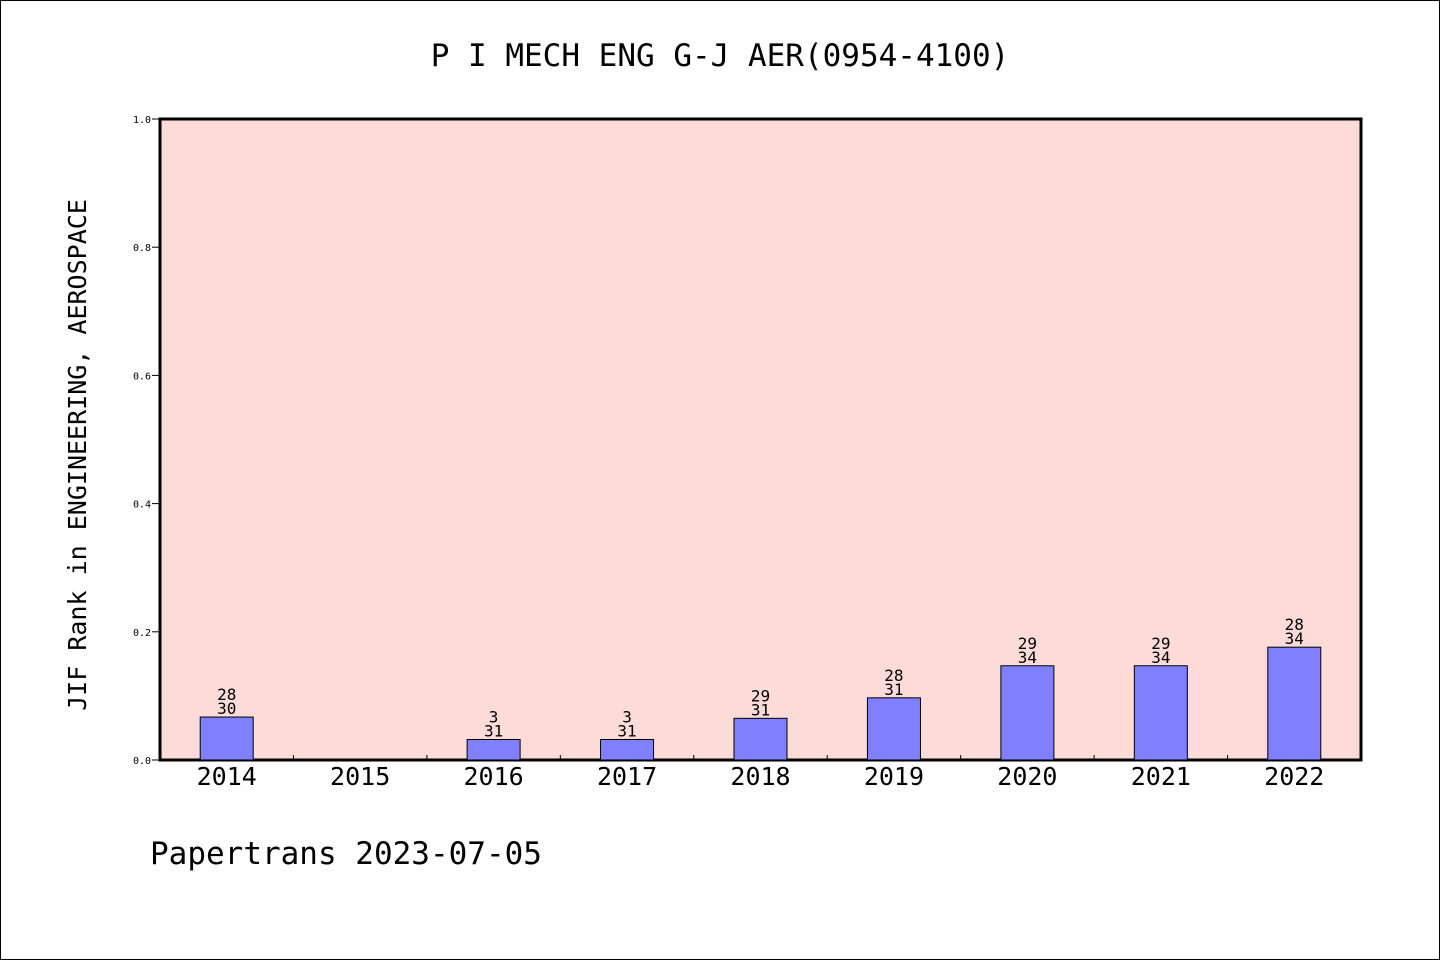 The height and width of the screenshot is (960, 1440). What do you see at coordinates (720, 56) in the screenshot?
I see `chart-title: P I MECH ENG G-J AER(0954-4100)` at bounding box center [720, 56].